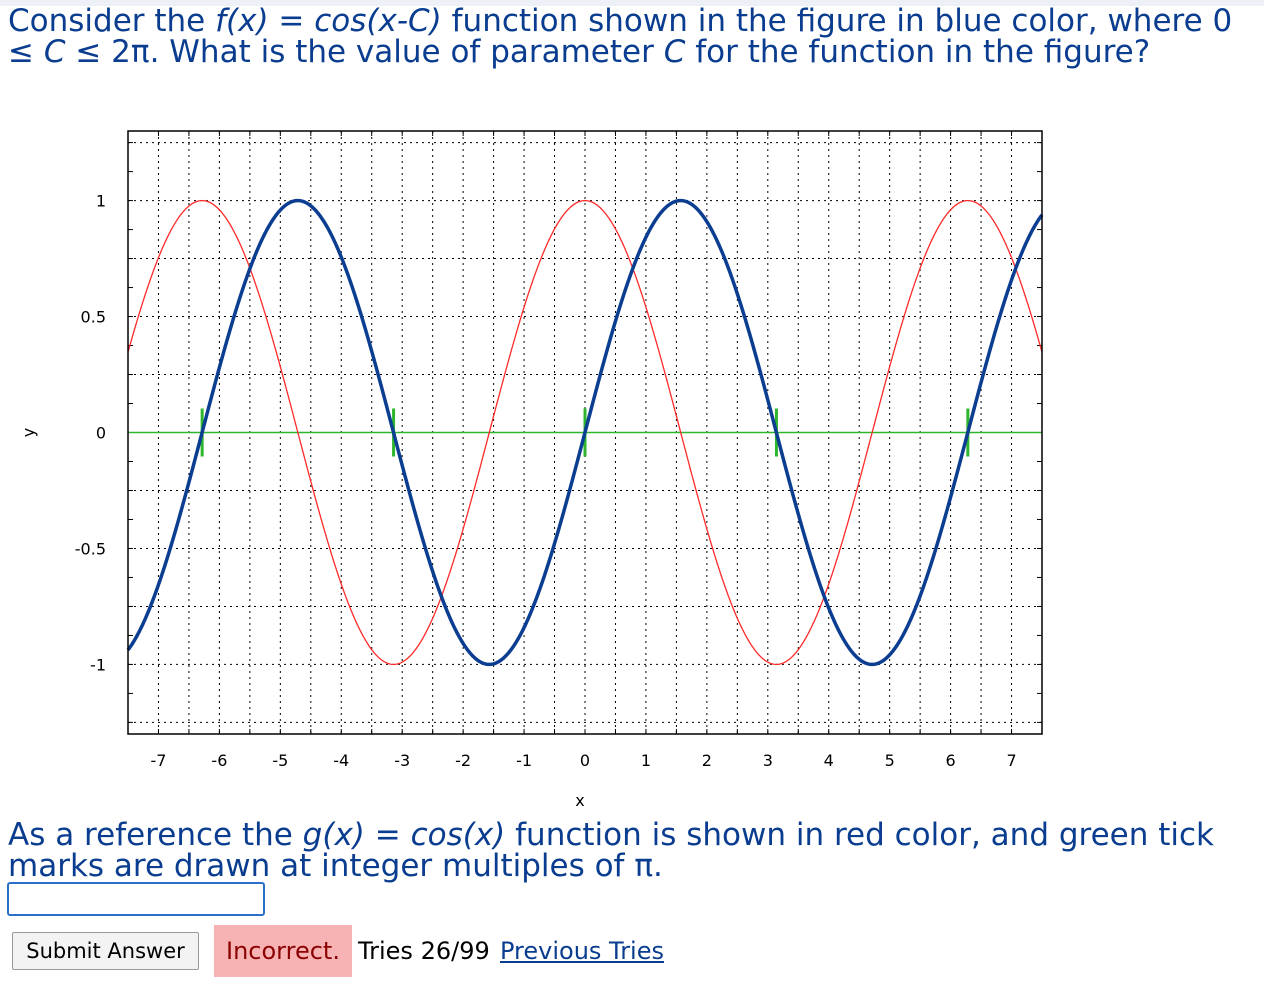  Describe the element at coordinates (219, 760) in the screenshot. I see `x-tick-label: -6` at that location.